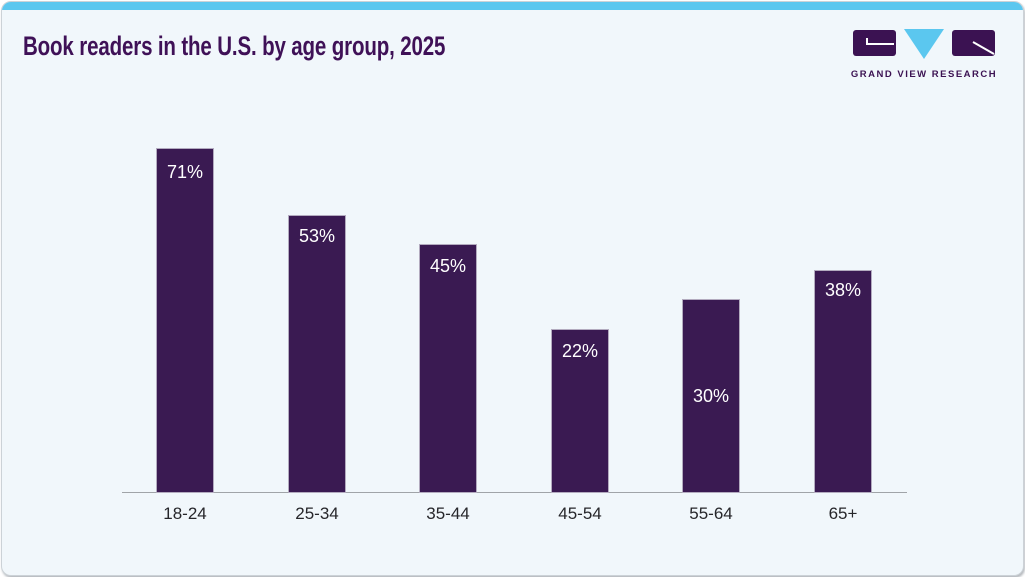 This screenshot has height=577, width=1025. What do you see at coordinates (317, 236) in the screenshot?
I see `bar-value-label: 53%` at bounding box center [317, 236].